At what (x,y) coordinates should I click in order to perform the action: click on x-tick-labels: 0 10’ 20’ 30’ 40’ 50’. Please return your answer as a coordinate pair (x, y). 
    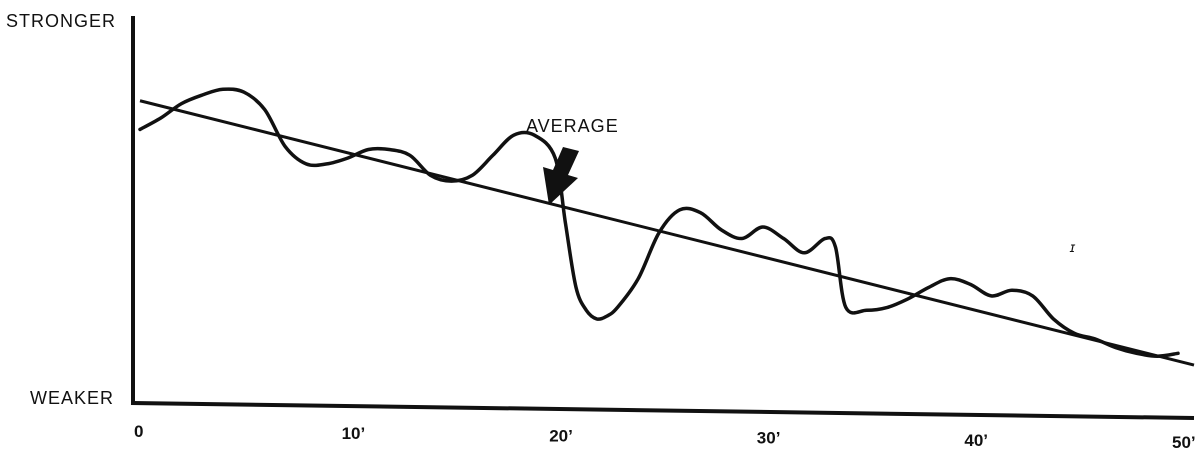
    Looking at the image, I should click on (665, 437).